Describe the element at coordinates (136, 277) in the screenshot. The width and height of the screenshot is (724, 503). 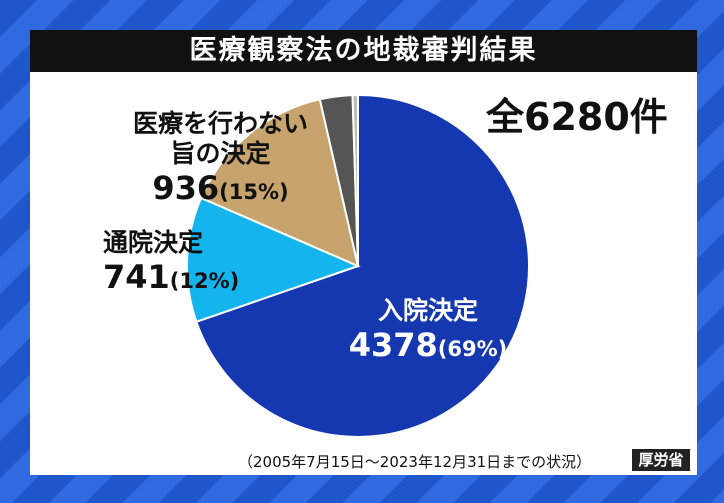
I see `value-label: 741` at that location.